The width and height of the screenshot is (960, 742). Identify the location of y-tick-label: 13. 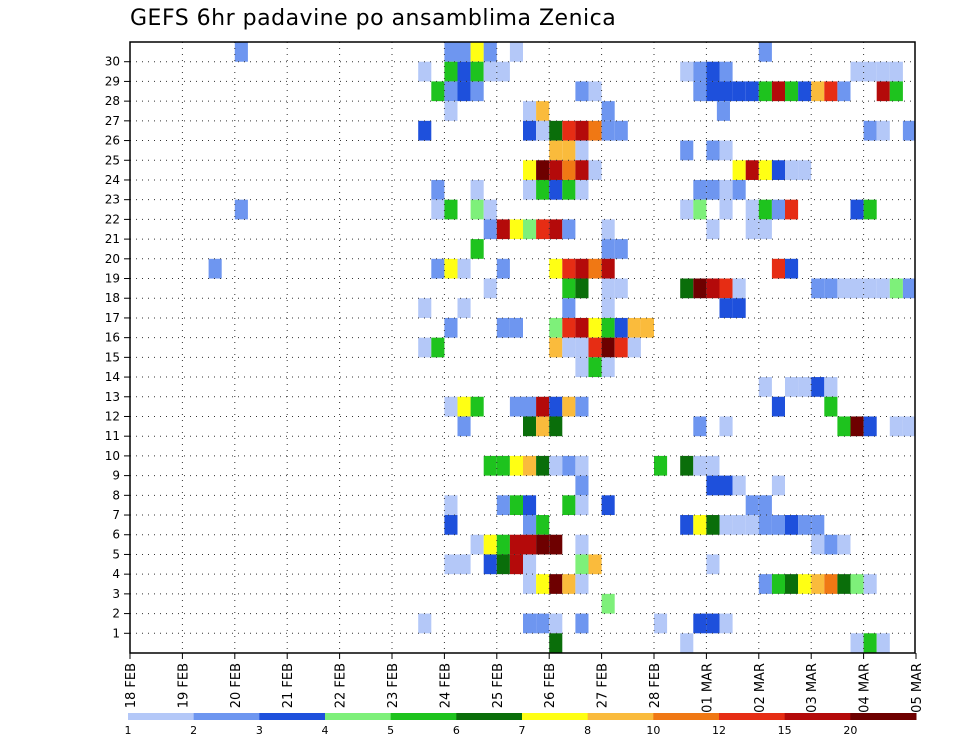
(112, 397).